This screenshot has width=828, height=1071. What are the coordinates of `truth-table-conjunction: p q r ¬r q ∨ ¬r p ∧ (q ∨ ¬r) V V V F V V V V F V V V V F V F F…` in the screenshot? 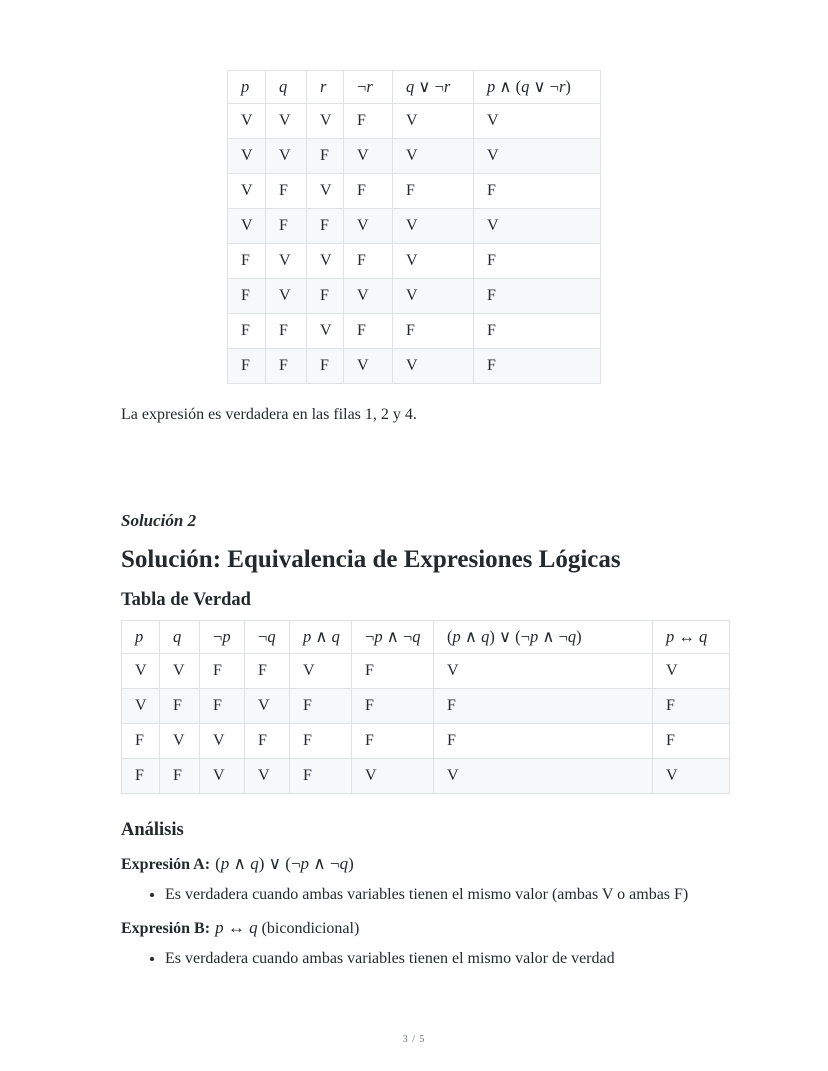 It's located at (414, 227).